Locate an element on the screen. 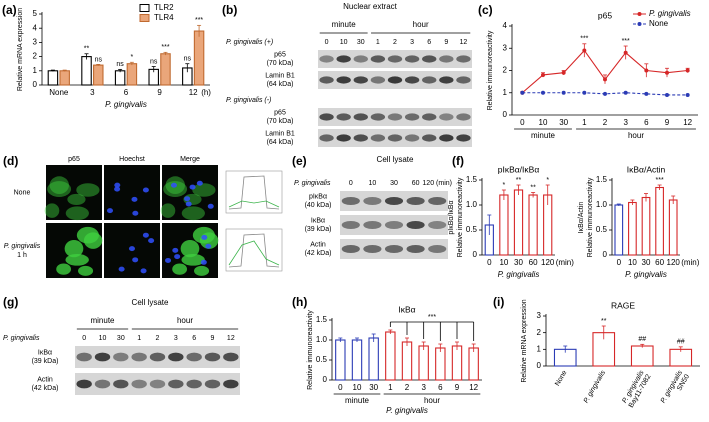 The image size is (709, 422). y-tick-label: 2 is located at coordinates (35, 56).